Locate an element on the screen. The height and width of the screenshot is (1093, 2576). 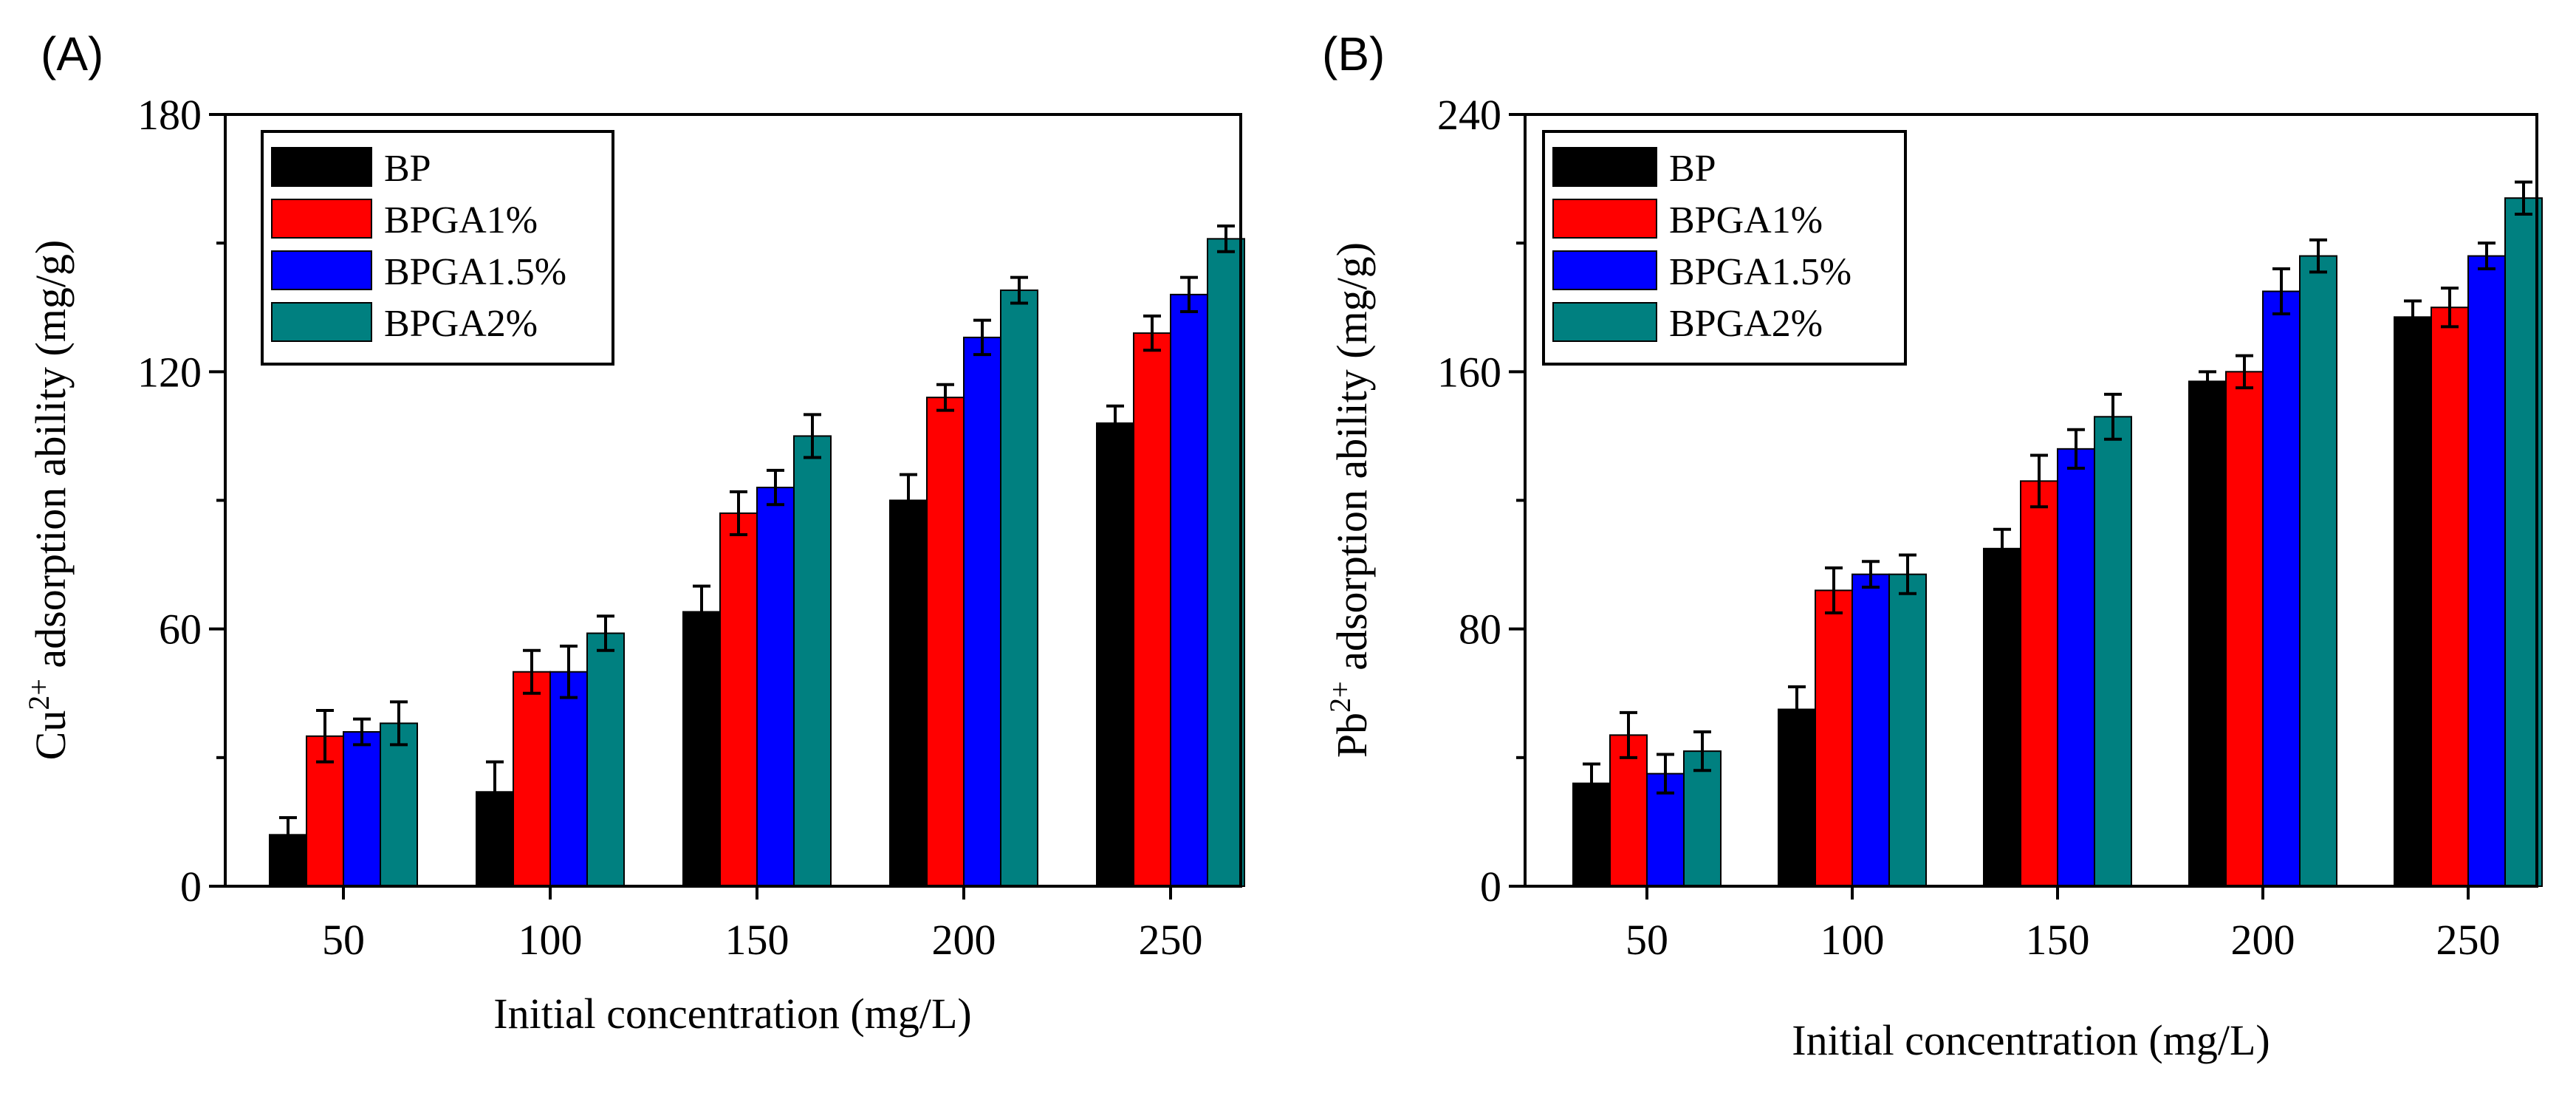
bar-bp-150-b is located at coordinates (2002, 717).